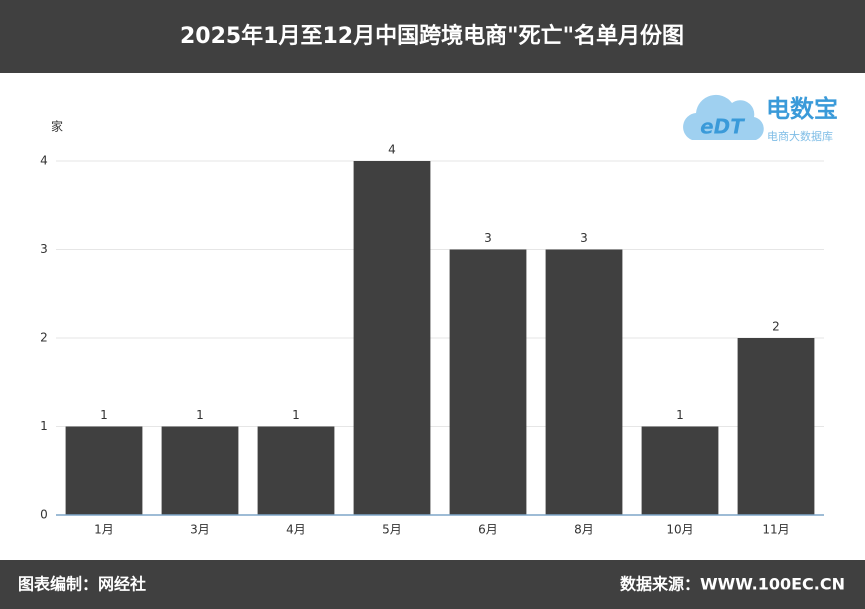  What do you see at coordinates (44, 249) in the screenshot?
I see `y-tick-label: 3` at bounding box center [44, 249].